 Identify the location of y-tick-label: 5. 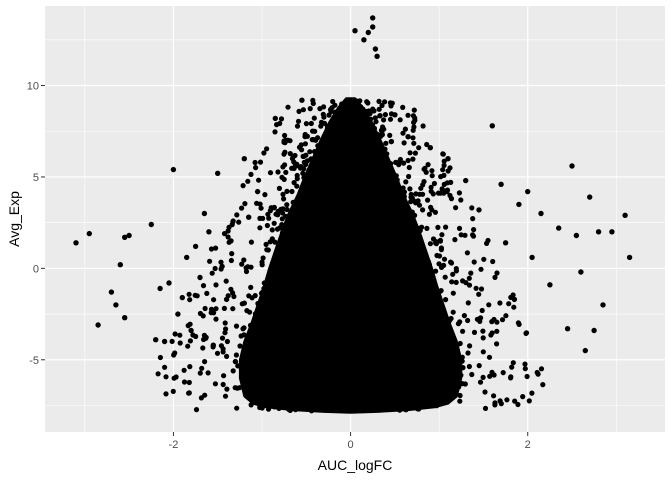
(36, 178).